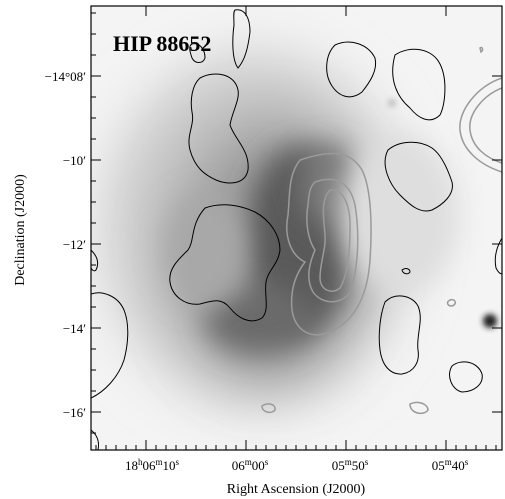  What do you see at coordinates (197, 53) in the screenshot?
I see `black-contour-top-small` at bounding box center [197, 53].